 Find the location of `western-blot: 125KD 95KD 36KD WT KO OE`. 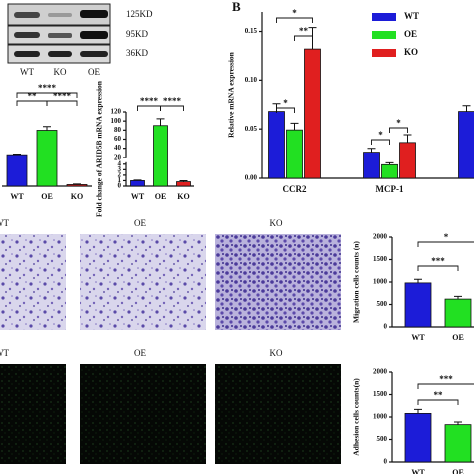

western-blot: 125KD 95KD 36KD WT KO OE is located at coordinates (80, 40).